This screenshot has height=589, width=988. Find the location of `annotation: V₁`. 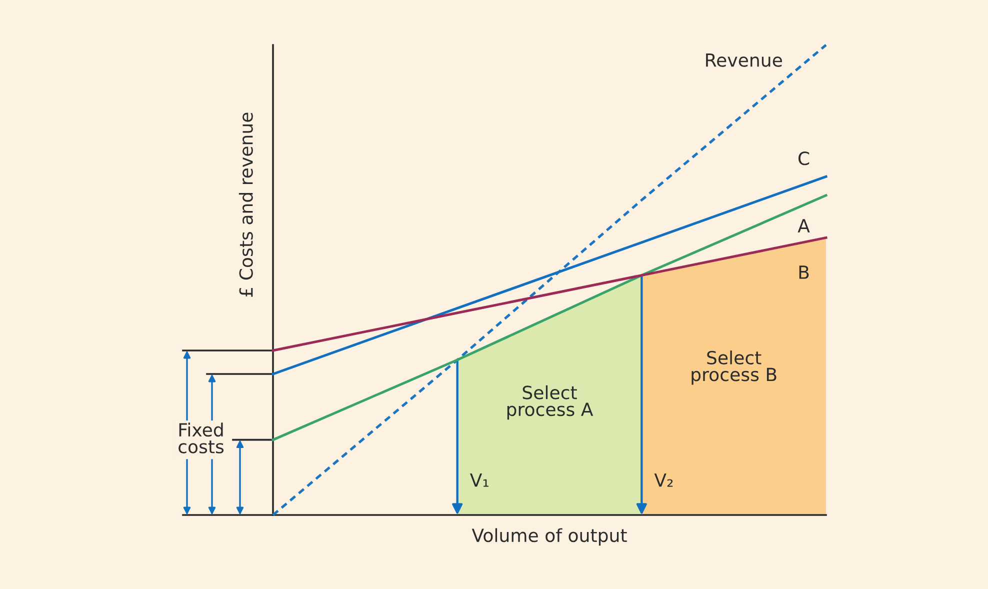

annotation: V₁ is located at coordinates (479, 480).